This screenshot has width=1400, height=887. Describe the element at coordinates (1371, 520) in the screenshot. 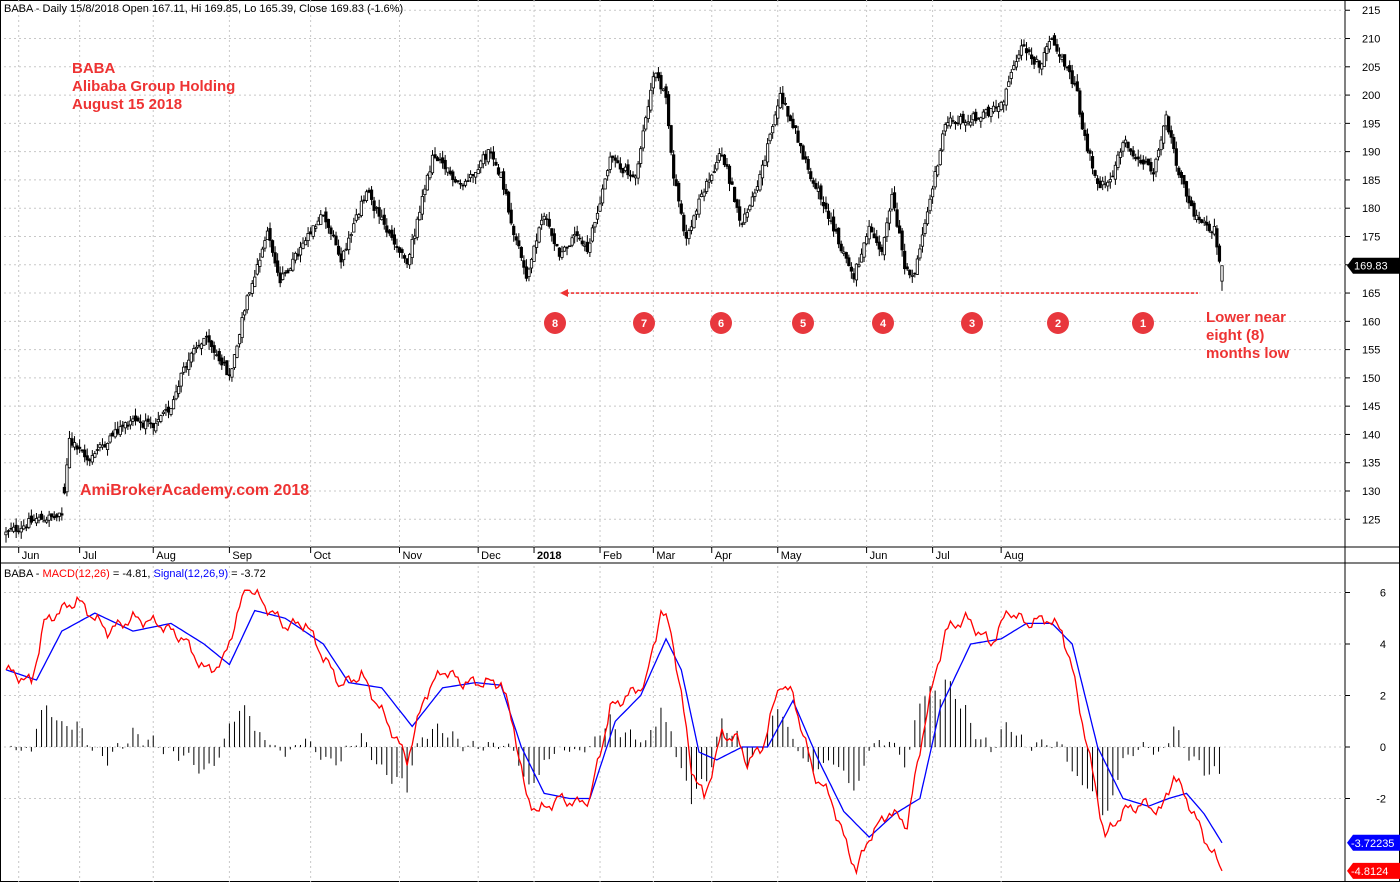

I see `price-tick-label: 125` at that location.